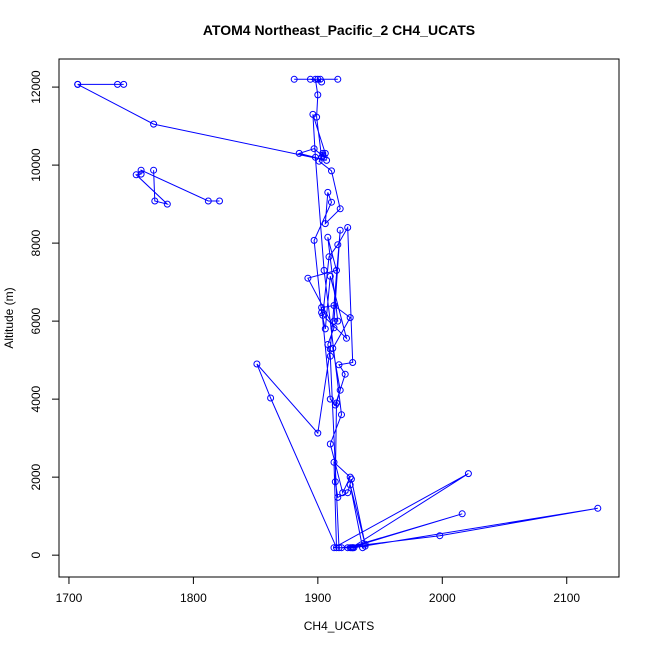 The height and width of the screenshot is (650, 650). What do you see at coordinates (317, 598) in the screenshot?
I see `x-tick-label: 1900` at bounding box center [317, 598].